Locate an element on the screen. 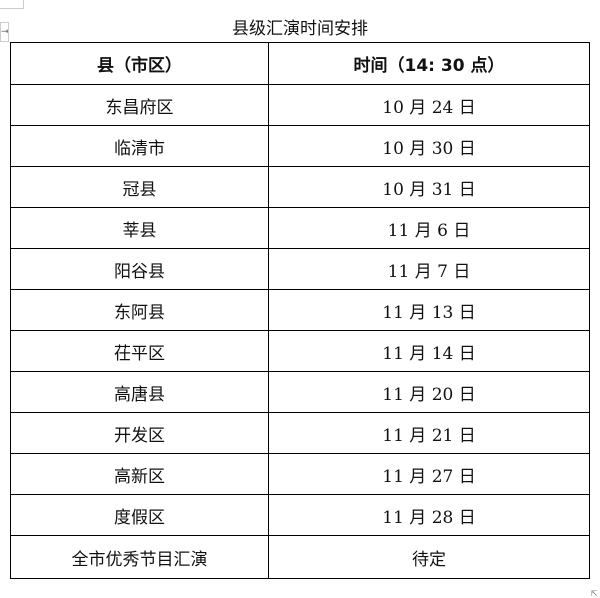 This screenshot has width=600, height=598. table-row: 临清市 10 月 30 日 is located at coordinates (300, 146).